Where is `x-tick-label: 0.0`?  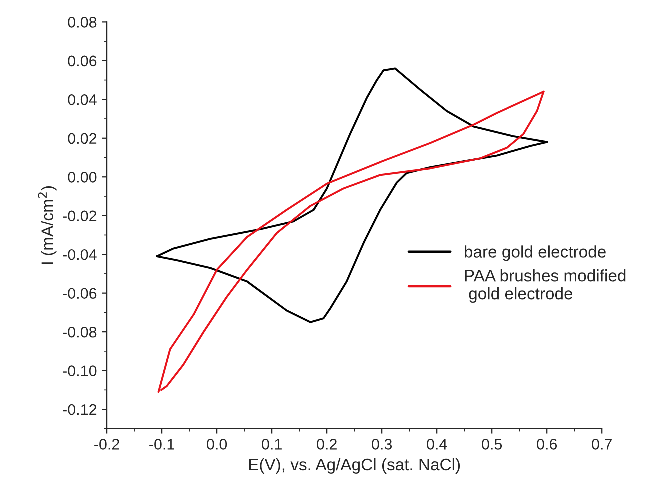
x-tick-label: 0.0 is located at coordinates (217, 444).